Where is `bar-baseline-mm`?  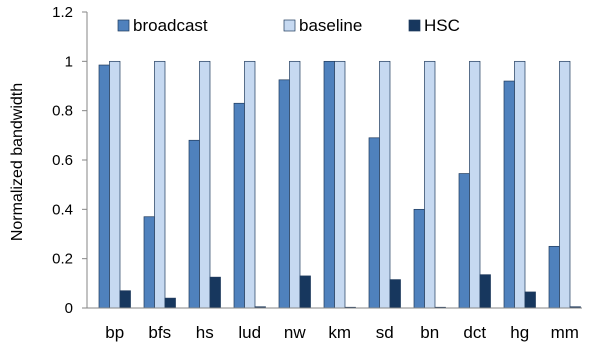 bar-baseline-mm is located at coordinates (565, 184).